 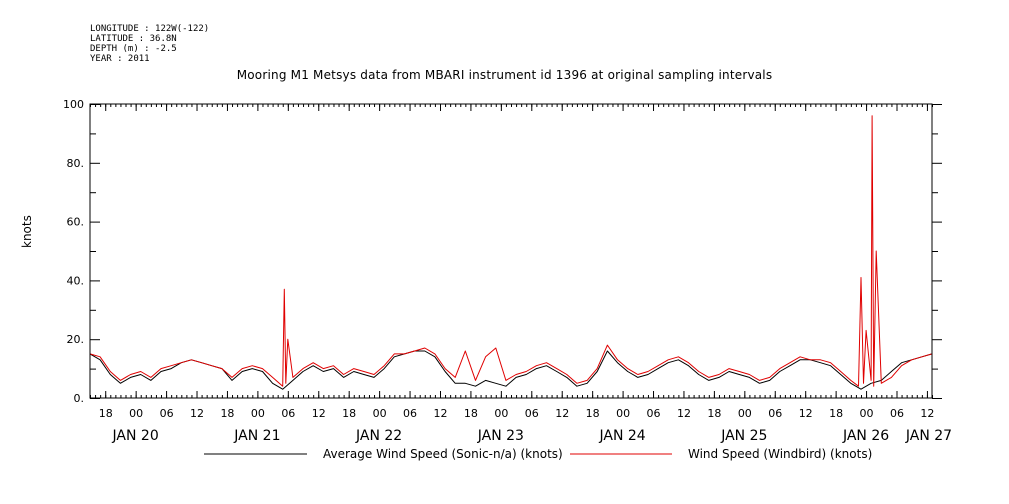 I want to click on x-day-label: JAN 26, so click(x=865, y=436).